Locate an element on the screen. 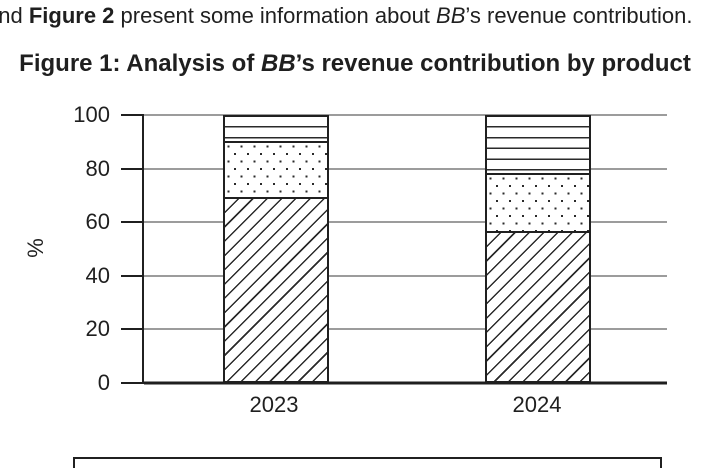  bar-2023 is located at coordinates (276, 249).